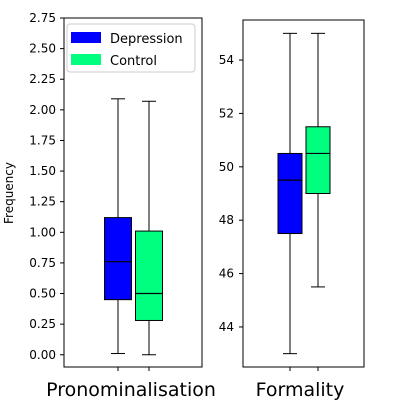 The height and width of the screenshot is (411, 413). I want to click on y-tick-label: 1.75, so click(42, 140).